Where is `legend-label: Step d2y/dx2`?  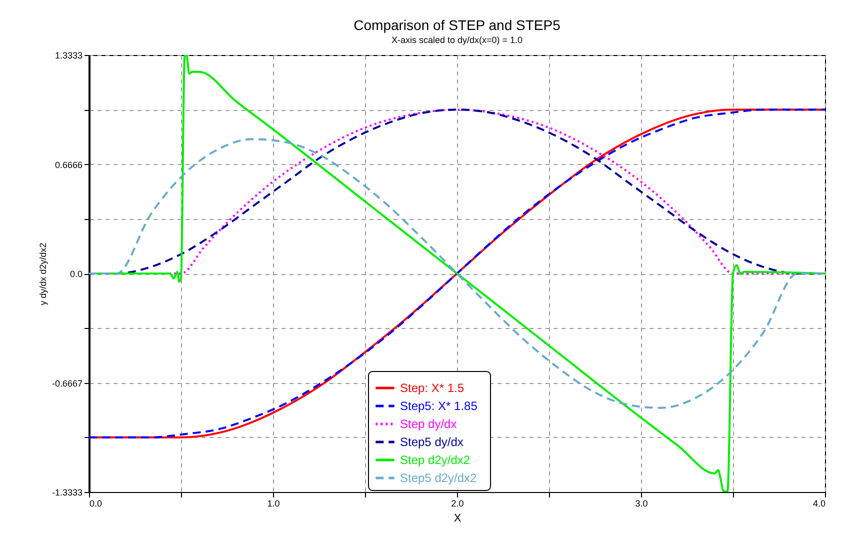
legend-label: Step d2y/dx2 is located at coordinates (435, 460).